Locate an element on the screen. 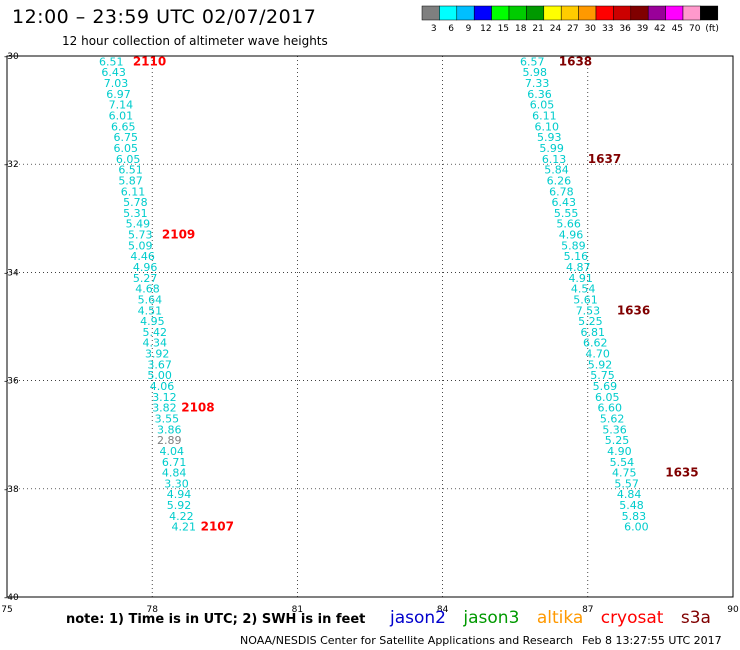 The width and height of the screenshot is (740, 650). colorbar-label: 15 is located at coordinates (503, 29).